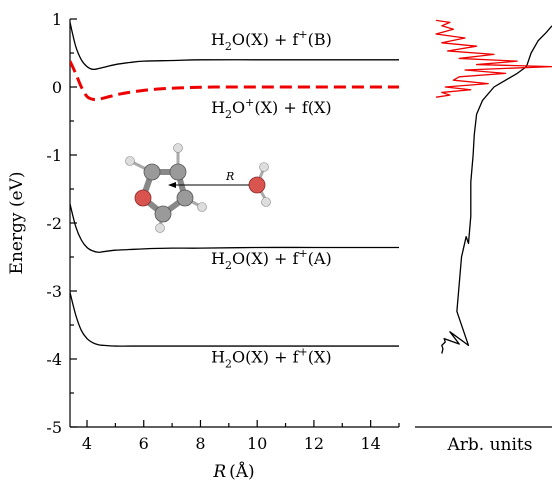  I want to click on y-tick-label: -3, so click(54, 291).